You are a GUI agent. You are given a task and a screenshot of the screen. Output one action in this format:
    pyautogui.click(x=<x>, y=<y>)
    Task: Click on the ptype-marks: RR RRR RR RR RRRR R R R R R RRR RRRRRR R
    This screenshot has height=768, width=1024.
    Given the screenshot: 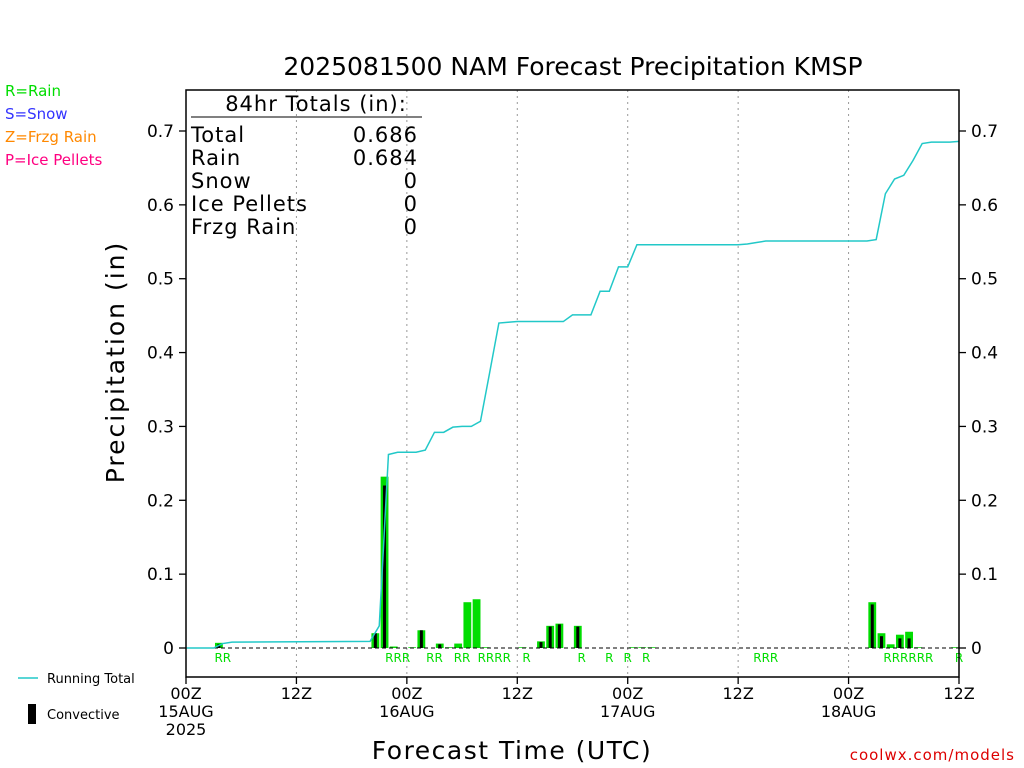 What is the action you would take?
    pyautogui.click(x=588, y=658)
    